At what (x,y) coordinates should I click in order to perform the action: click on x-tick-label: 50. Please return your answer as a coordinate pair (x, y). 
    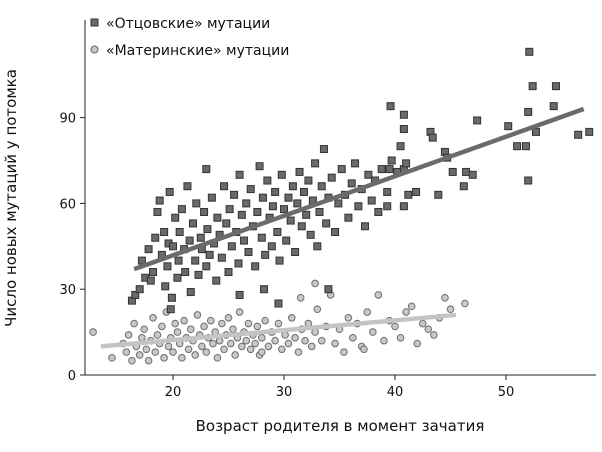
    Looking at the image, I should click on (506, 392).